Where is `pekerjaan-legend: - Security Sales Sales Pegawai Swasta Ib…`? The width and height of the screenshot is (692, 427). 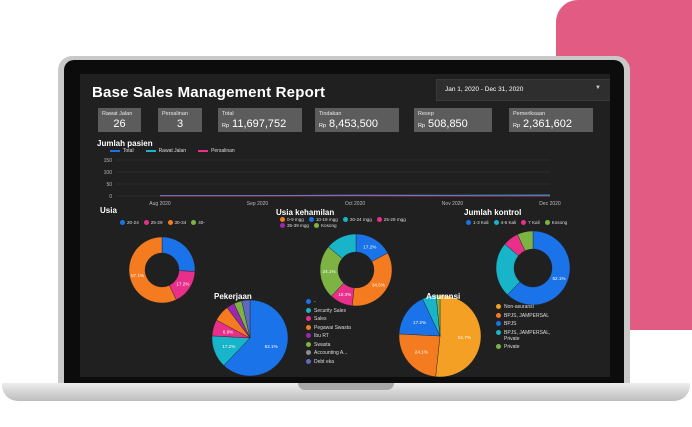 pekerjaan-legend: - Security Sales Sales Pegawai Swasta Ib… is located at coordinates (328, 333).